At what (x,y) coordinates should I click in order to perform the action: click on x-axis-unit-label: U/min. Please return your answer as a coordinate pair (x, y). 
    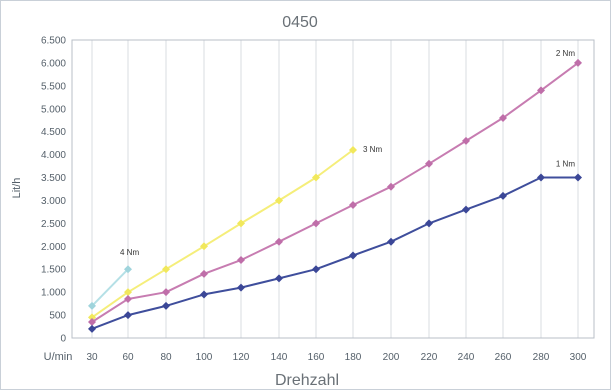
    Looking at the image, I should click on (58, 357).